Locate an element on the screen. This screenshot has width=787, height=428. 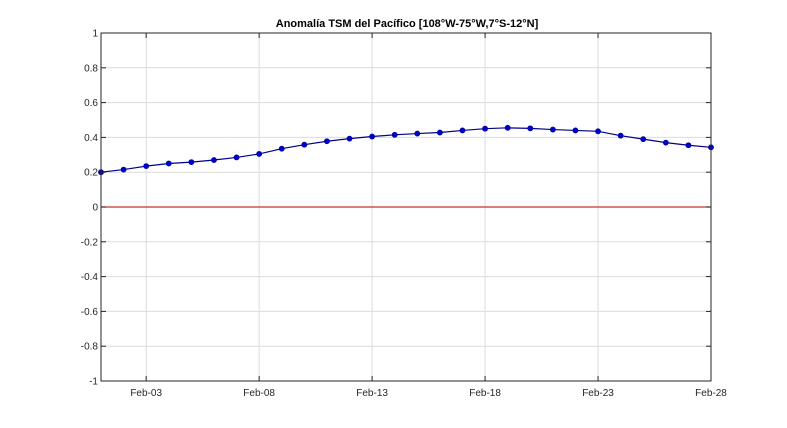
y-tick-label: 0 is located at coordinates (95, 208).